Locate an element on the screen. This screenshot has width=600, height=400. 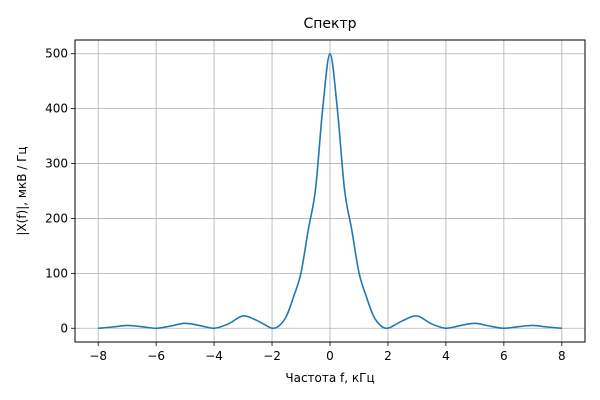
y-tick-label: 0 is located at coordinates (64, 328).